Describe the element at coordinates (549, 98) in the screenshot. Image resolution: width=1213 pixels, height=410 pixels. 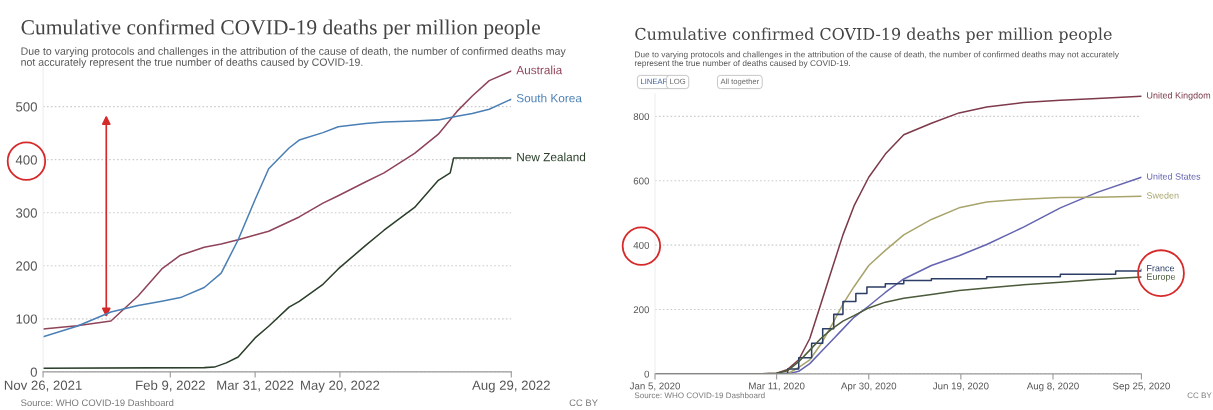
I see `series-label: South Korea` at that location.